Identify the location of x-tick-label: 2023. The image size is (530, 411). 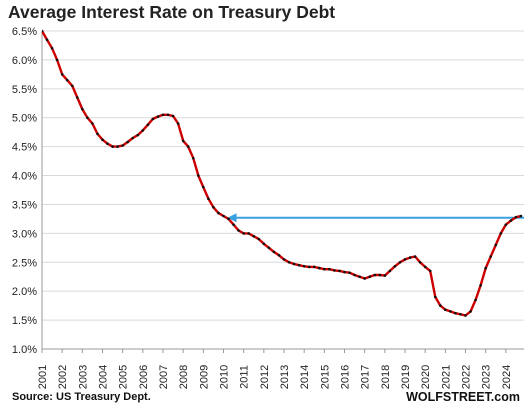
(487, 377).